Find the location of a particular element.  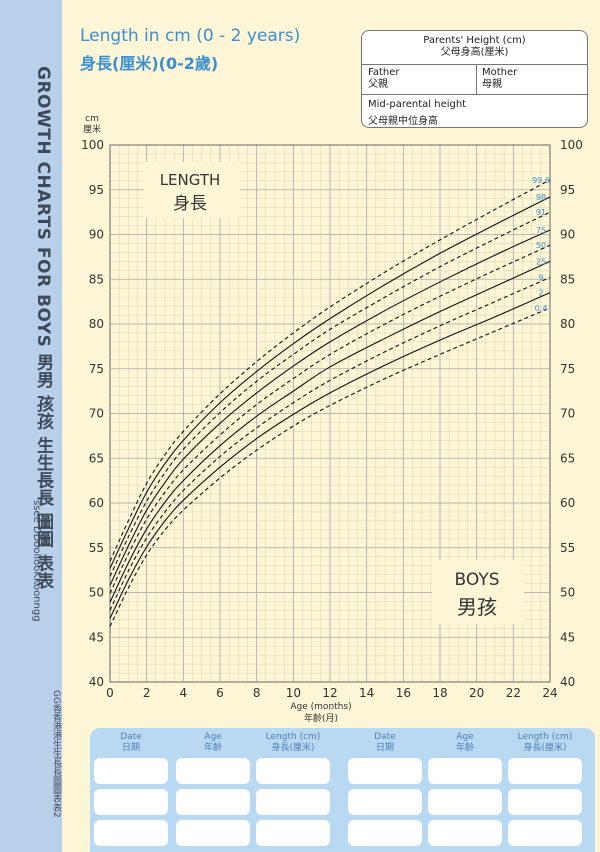

log-col-header: Length (cm) 身長(厘米) is located at coordinates (293, 743).